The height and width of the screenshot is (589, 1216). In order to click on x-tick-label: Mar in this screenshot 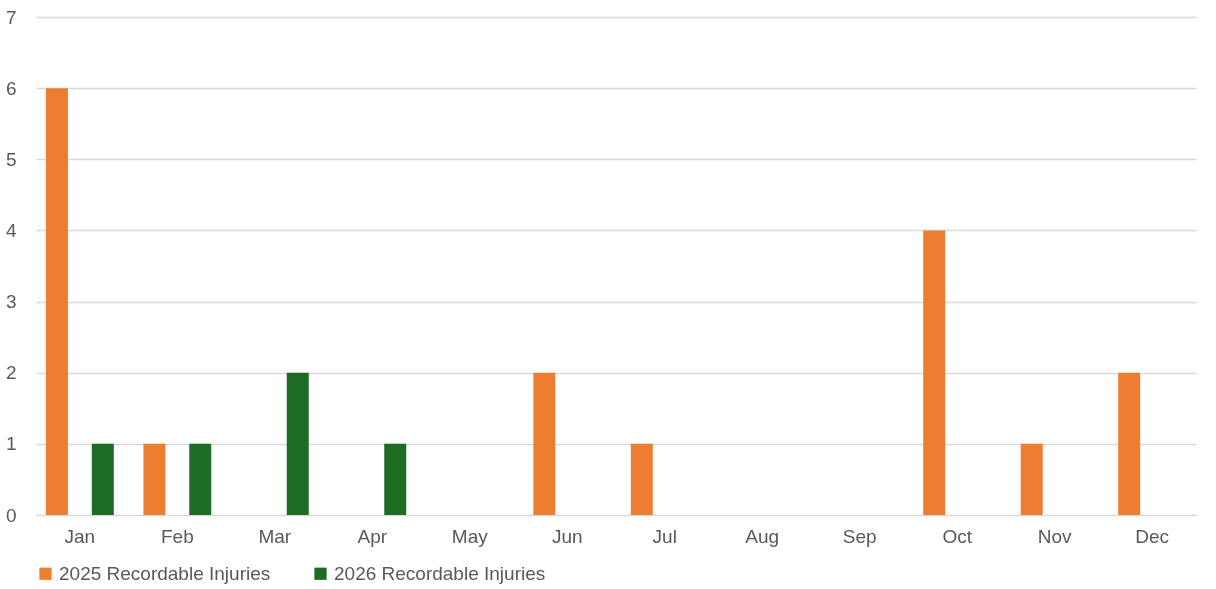, I will do `click(275, 536)`.